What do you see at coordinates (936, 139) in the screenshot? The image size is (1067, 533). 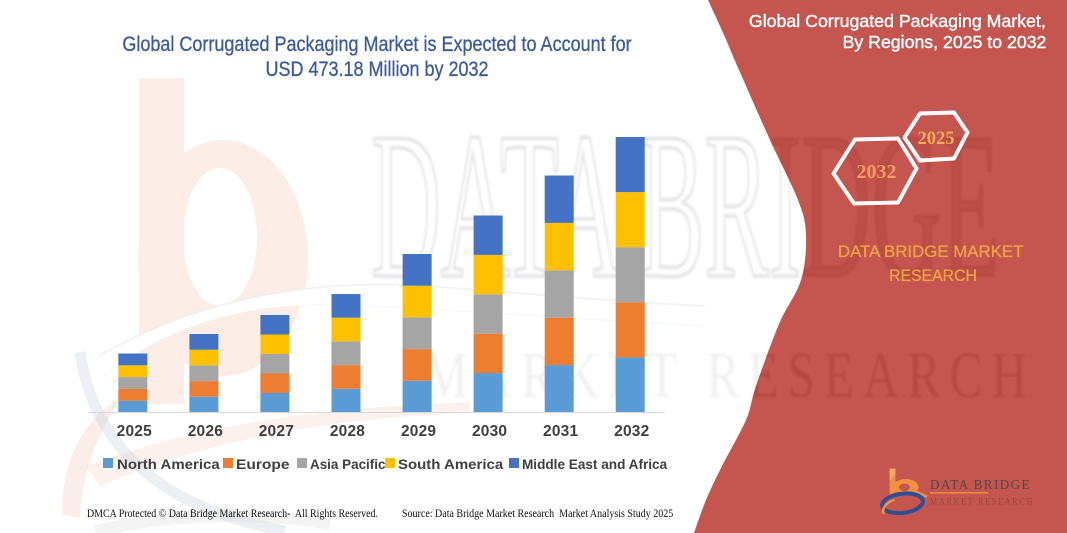 I see `svg-text: 2025` at bounding box center [936, 139].